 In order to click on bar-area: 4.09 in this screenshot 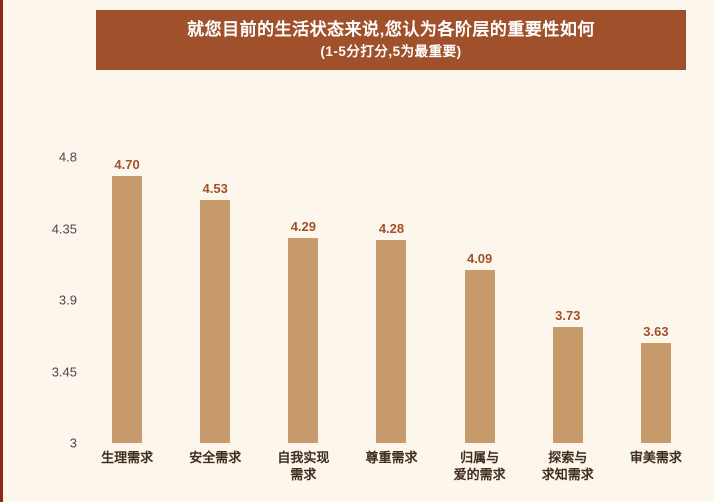, I will do `click(479, 300)`.